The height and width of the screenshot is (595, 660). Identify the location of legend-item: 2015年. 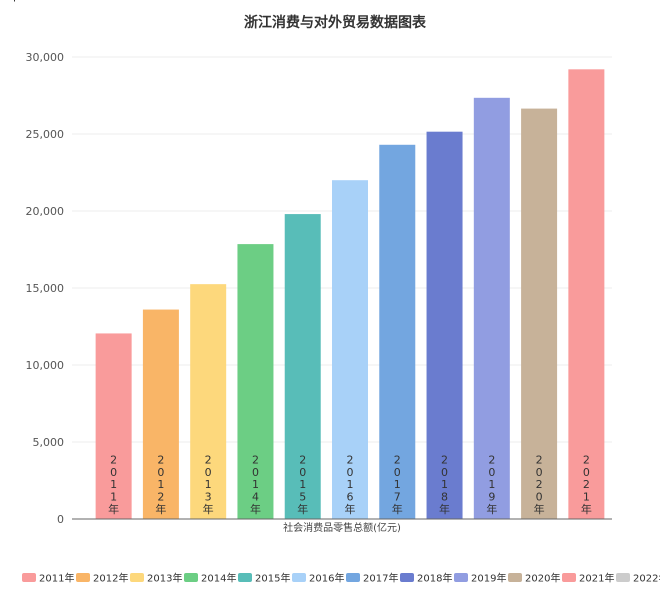
(264, 578).